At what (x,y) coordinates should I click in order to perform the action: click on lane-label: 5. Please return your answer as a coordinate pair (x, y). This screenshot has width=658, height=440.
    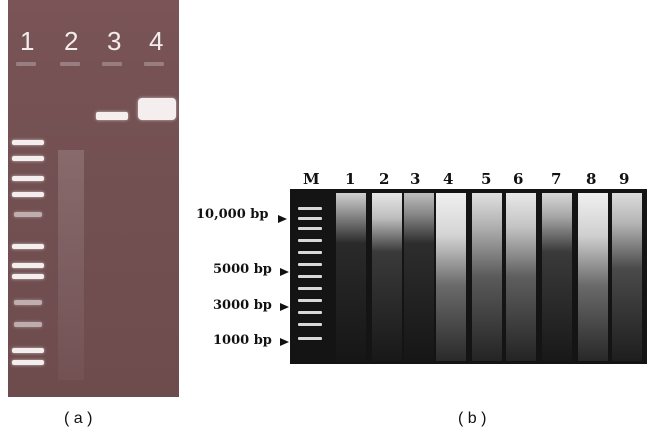
    Looking at the image, I should click on (486, 179).